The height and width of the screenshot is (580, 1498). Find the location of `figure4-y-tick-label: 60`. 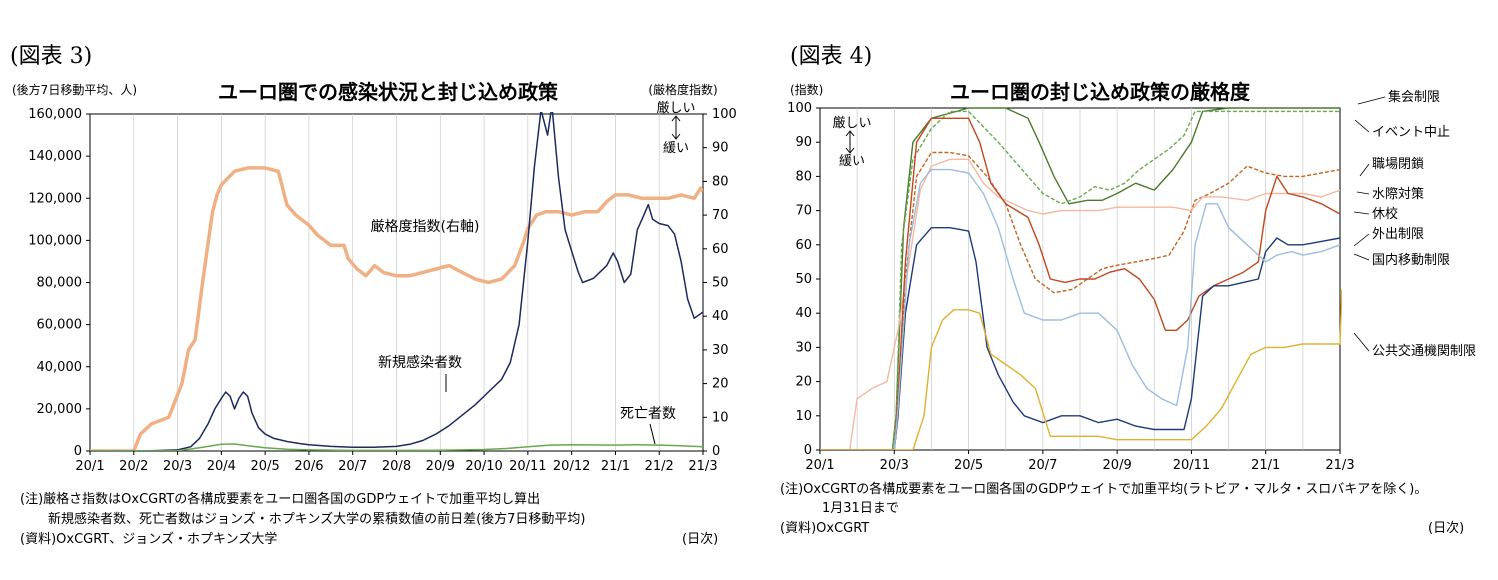

figure4-y-tick-label: 60 is located at coordinates (803, 245).